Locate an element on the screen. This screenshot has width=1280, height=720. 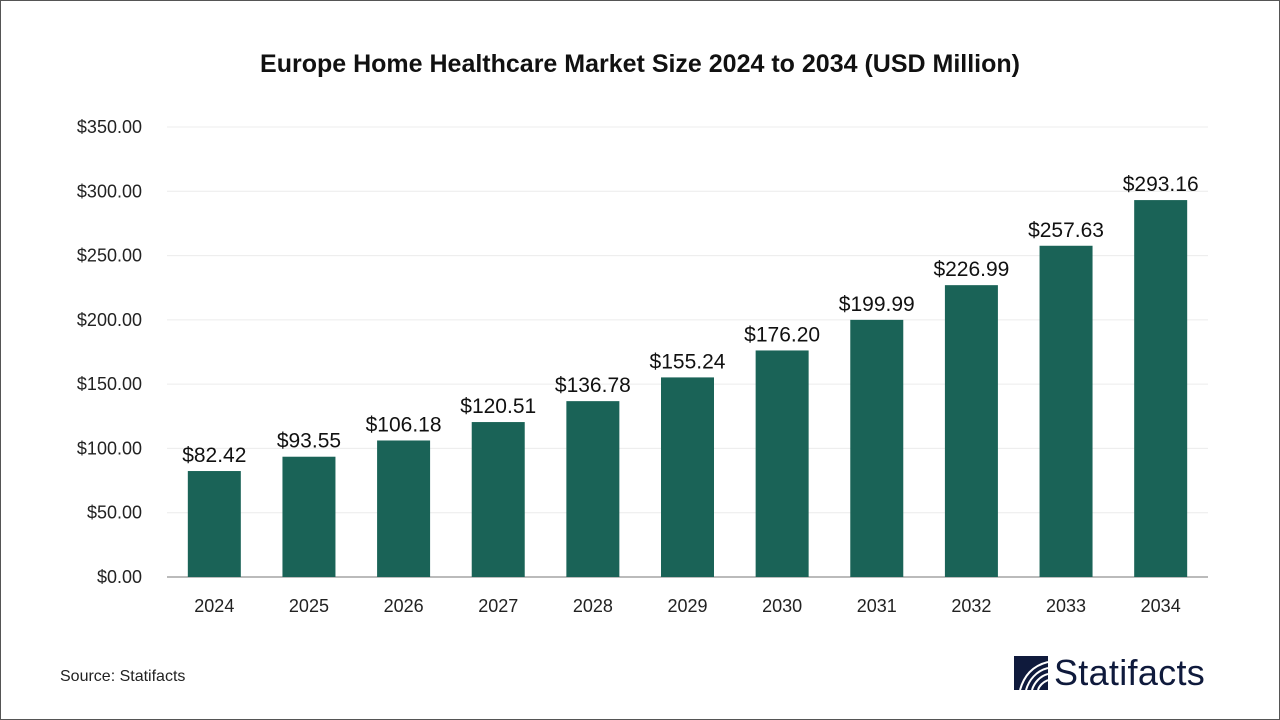
x-tick-label: 2029 is located at coordinates (687, 606).